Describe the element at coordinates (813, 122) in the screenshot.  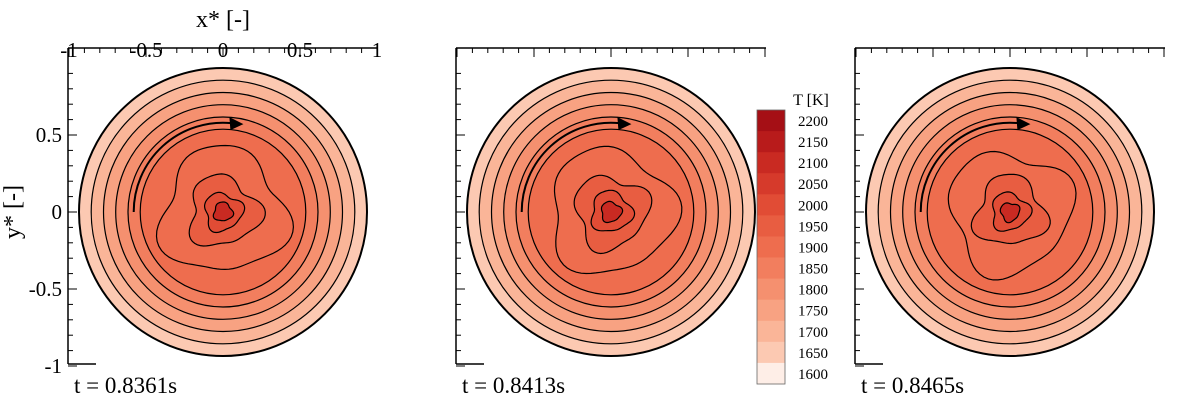
I see `colorbar-label: 2200` at that location.